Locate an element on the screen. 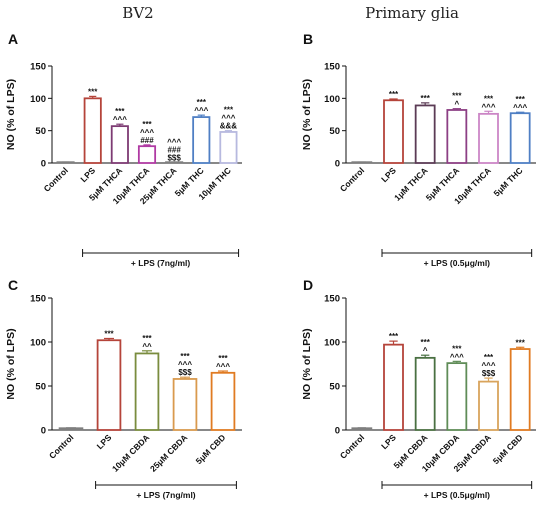  x-category-label: 10μM CBDA is located at coordinates (130, 452).